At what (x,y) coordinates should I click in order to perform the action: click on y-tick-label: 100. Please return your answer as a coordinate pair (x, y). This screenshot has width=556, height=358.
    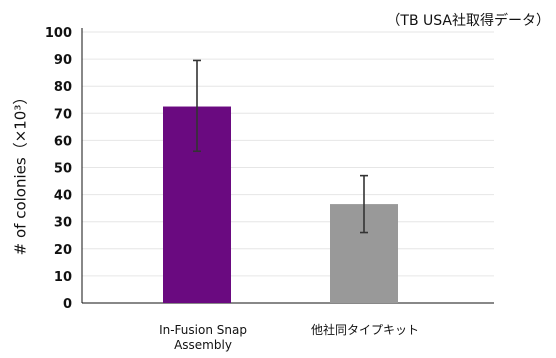
    Looking at the image, I should click on (58, 33).